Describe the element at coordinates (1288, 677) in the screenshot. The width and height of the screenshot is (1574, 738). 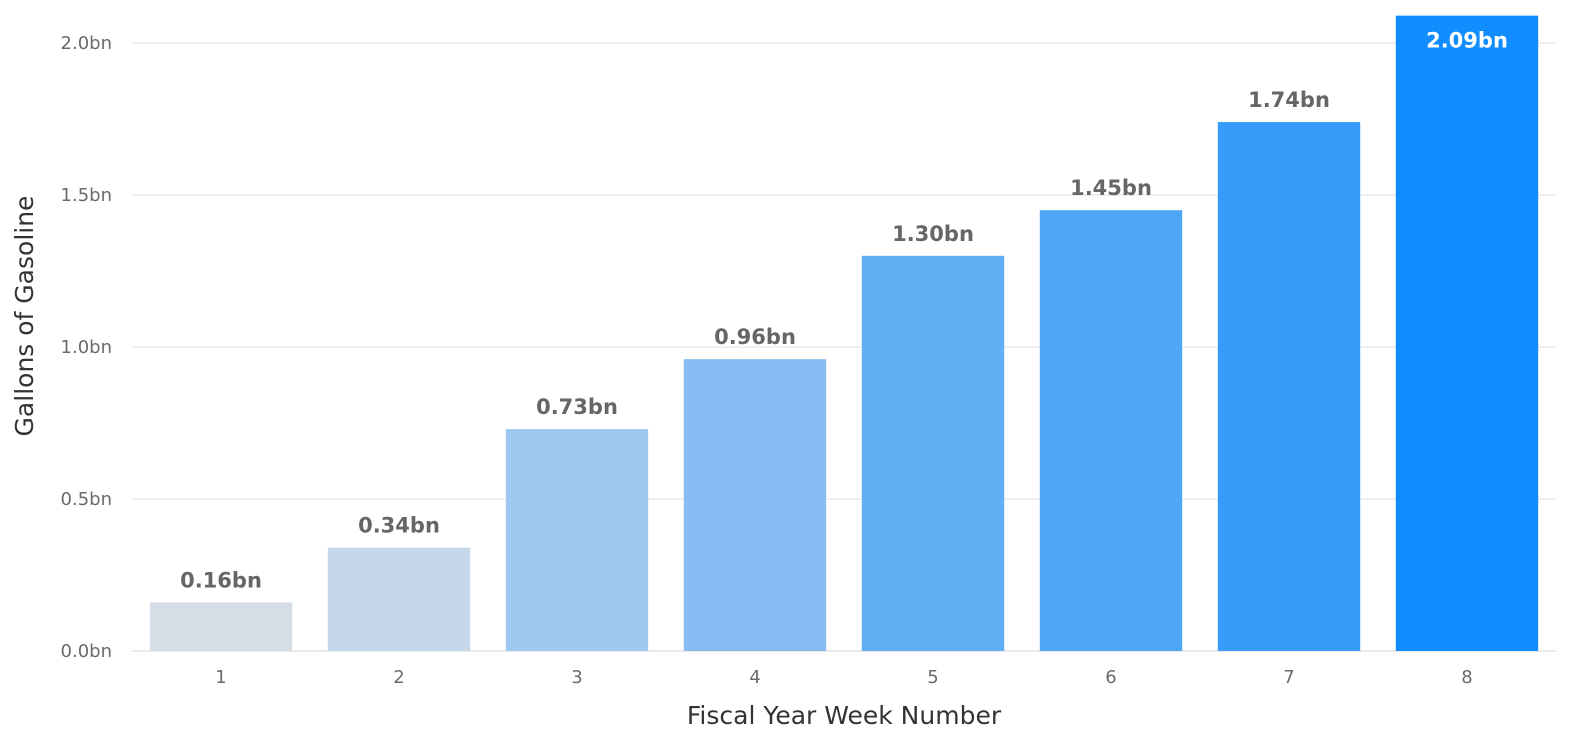
I see `x-tick-label: 7` at that location.